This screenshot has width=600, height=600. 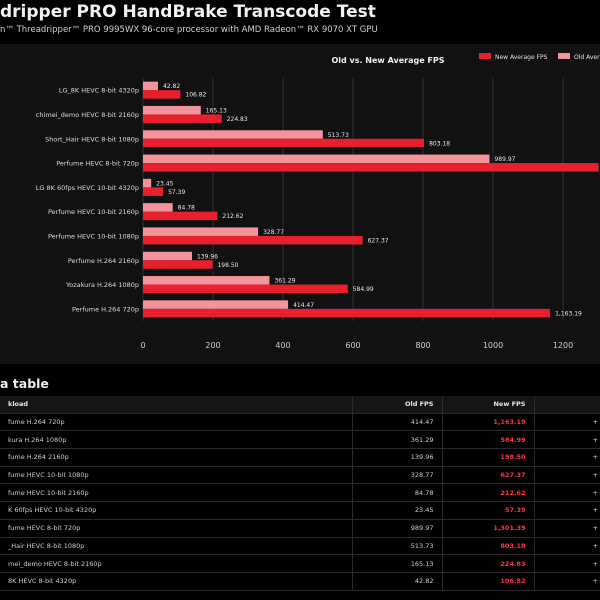 What do you see at coordinates (563, 345) in the screenshot?
I see `x-tick-label: 1200` at bounding box center [563, 345].